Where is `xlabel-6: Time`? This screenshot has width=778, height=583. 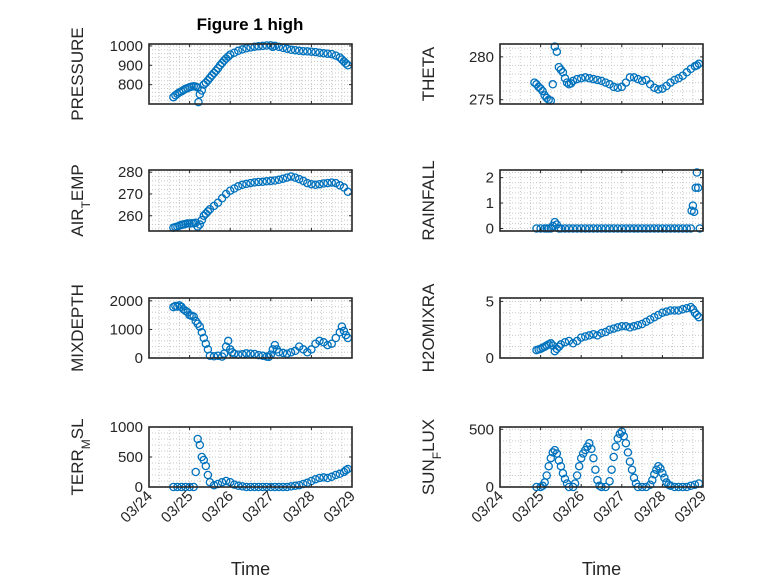 xlabel-6: Time is located at coordinates (250, 569).